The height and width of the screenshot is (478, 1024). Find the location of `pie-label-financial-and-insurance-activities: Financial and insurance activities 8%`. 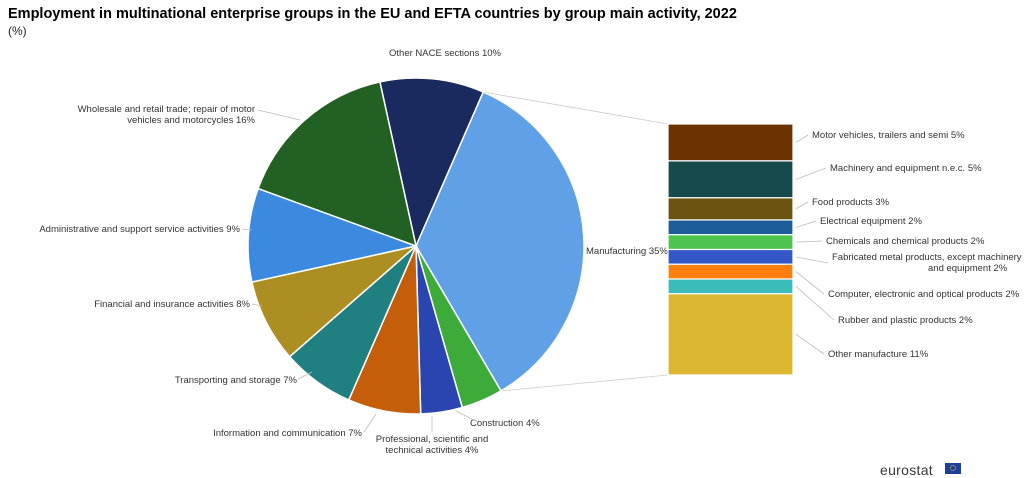

pie-label-financial-and-insurance-activities: Financial and insurance activities 8% is located at coordinates (172, 304).